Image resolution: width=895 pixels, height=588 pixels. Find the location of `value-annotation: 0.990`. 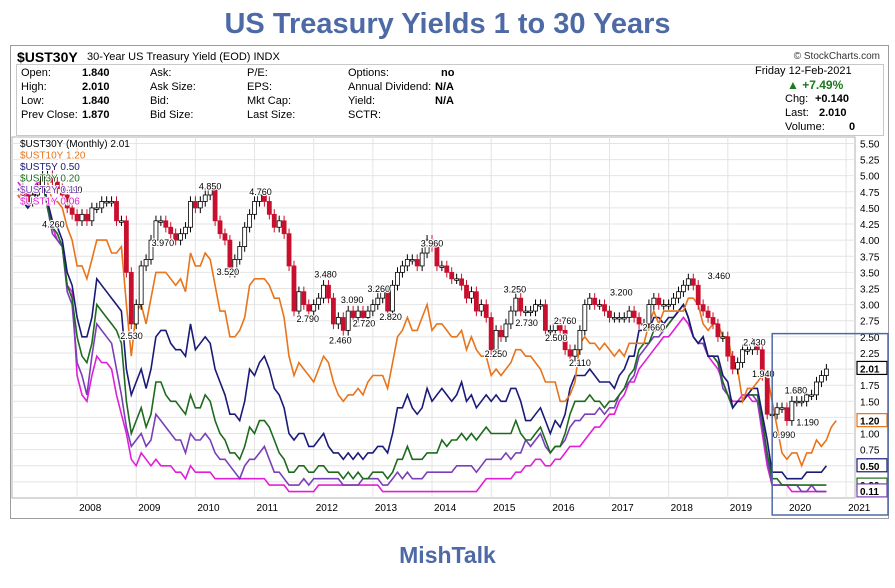

value-annotation: 0.990 is located at coordinates (784, 435).